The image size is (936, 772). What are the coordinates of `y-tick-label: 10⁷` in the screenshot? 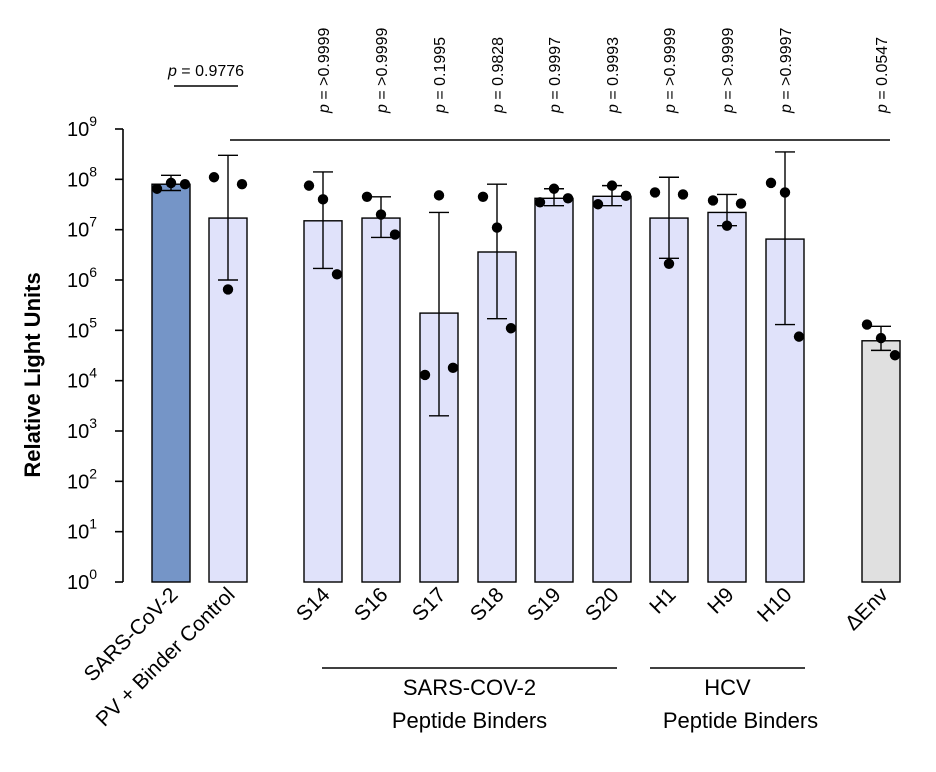 It's located at (82, 228).